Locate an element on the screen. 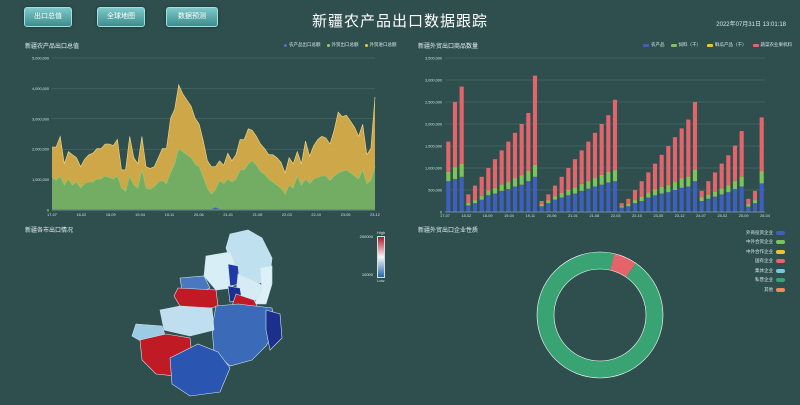 Image resolution: width=800 pixels, height=405 pixels. x-tick-label: 22-03 is located at coordinates (616, 216).